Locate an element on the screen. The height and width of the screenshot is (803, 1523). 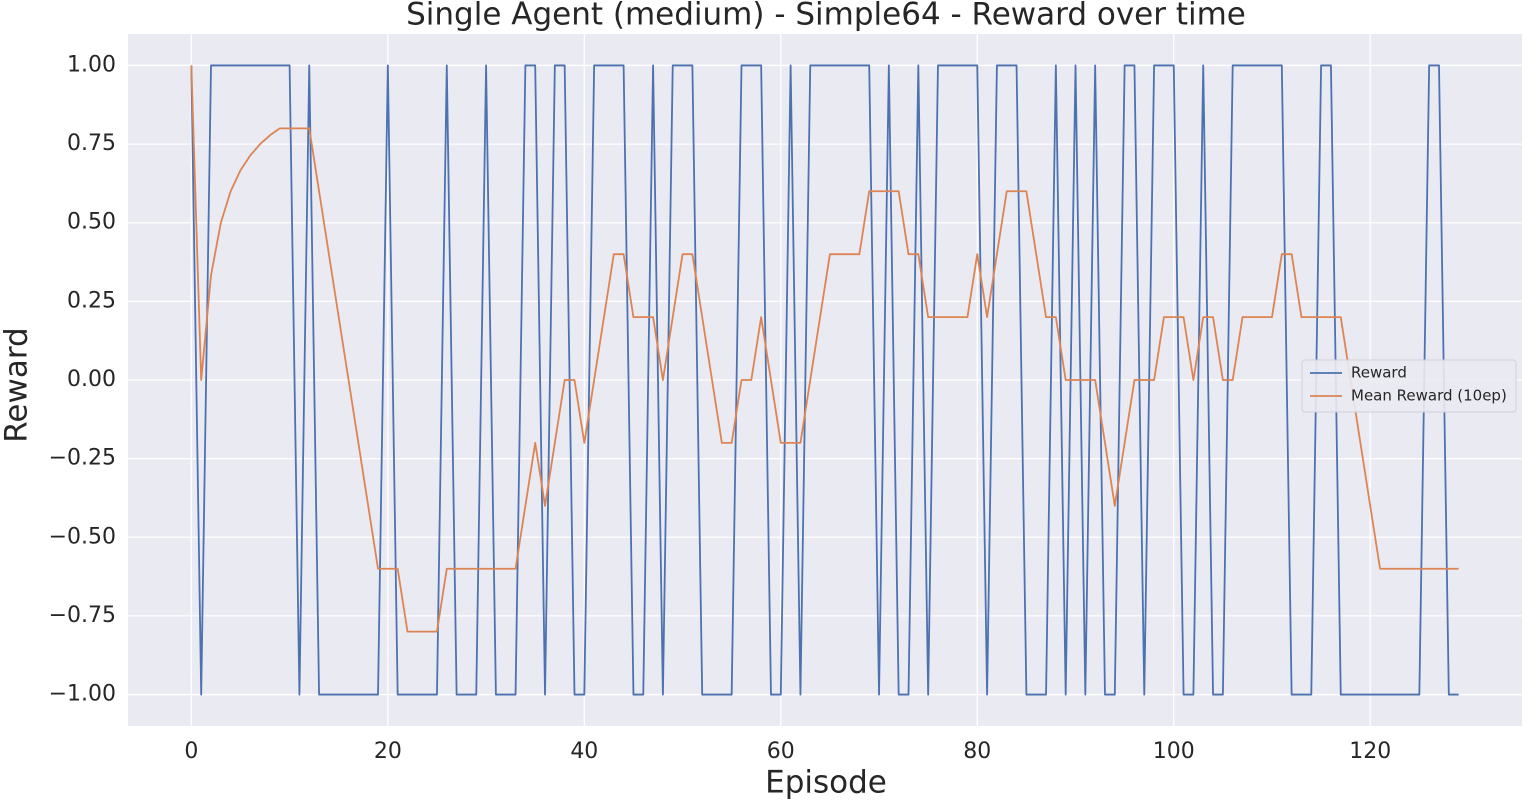
y-axis-label: Reward is located at coordinates (17, 384).